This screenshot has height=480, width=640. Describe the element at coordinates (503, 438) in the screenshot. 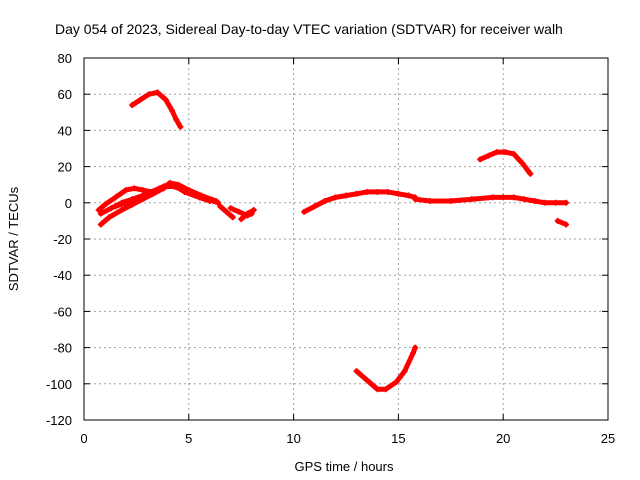

I see `x-tick-label: 20` at that location.